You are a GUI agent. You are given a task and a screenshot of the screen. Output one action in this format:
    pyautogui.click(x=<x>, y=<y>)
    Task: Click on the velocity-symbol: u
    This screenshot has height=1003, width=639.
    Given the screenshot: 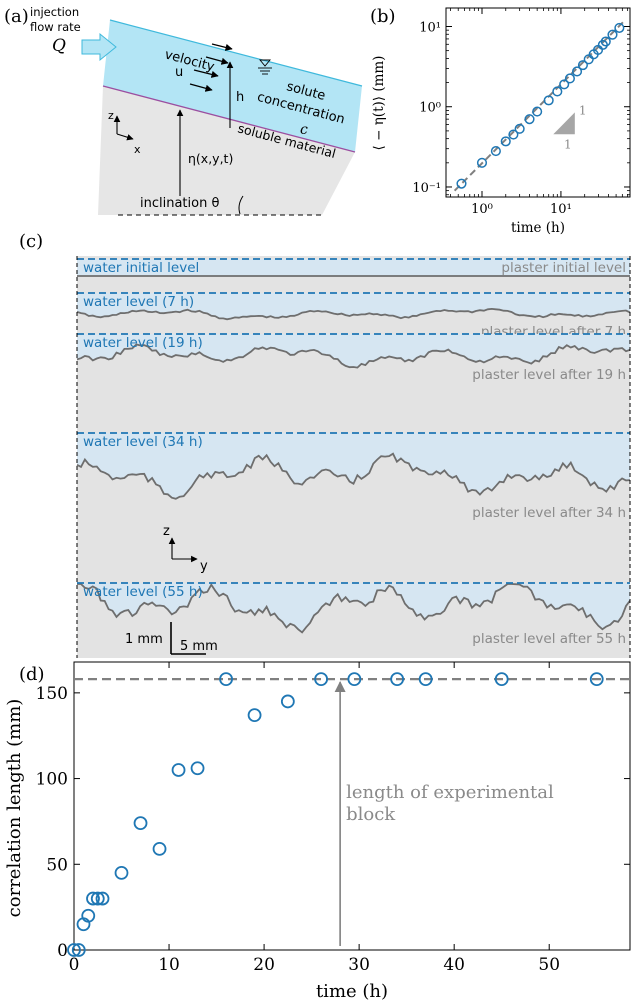 What is the action you would take?
    pyautogui.click(x=179, y=72)
    